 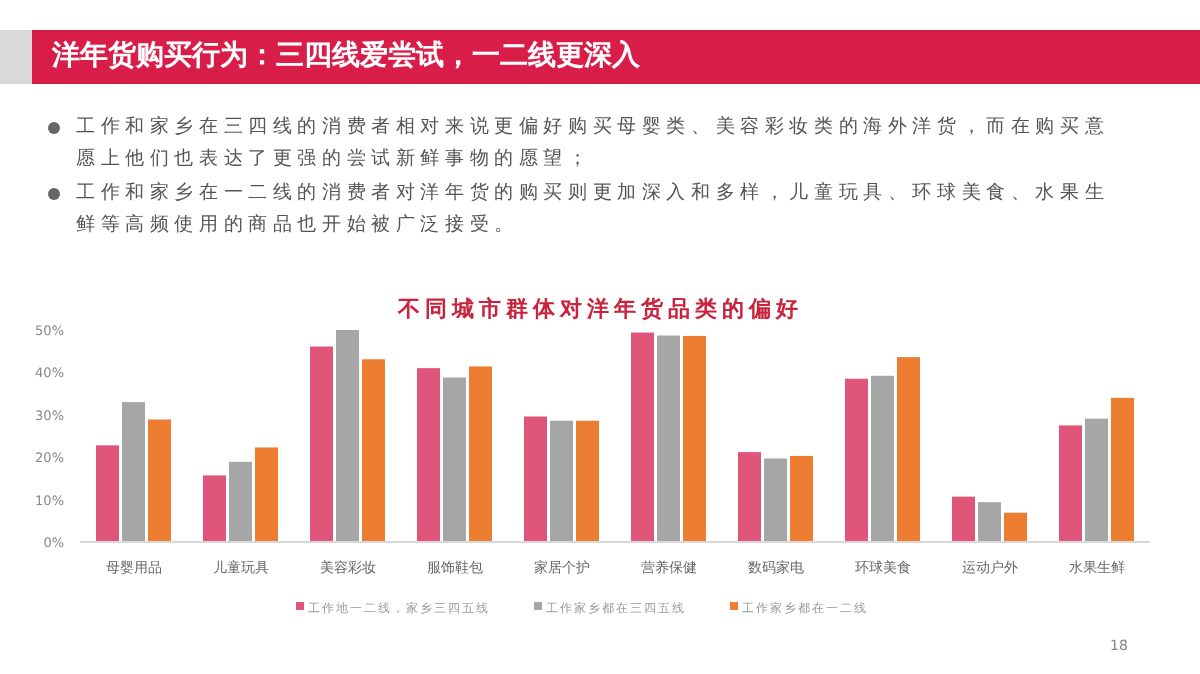 What do you see at coordinates (616, 57) in the screenshot?
I see `text: 洋年货购买行为：三四线爱尝试，一二线更深入` at bounding box center [616, 57].